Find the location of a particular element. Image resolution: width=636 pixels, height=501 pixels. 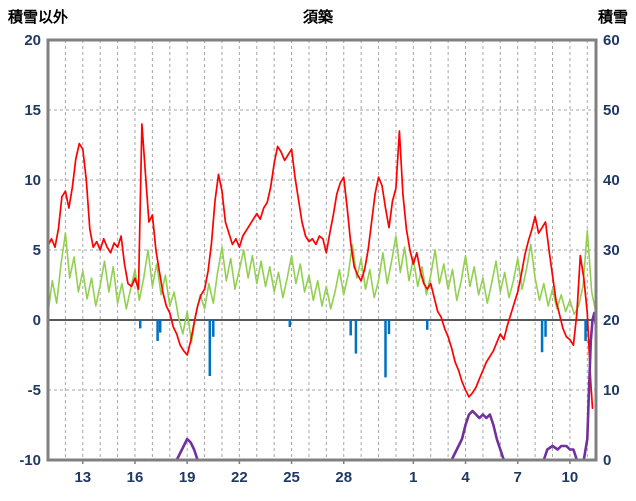

svg-text: 22 is located at coordinates (239, 477).